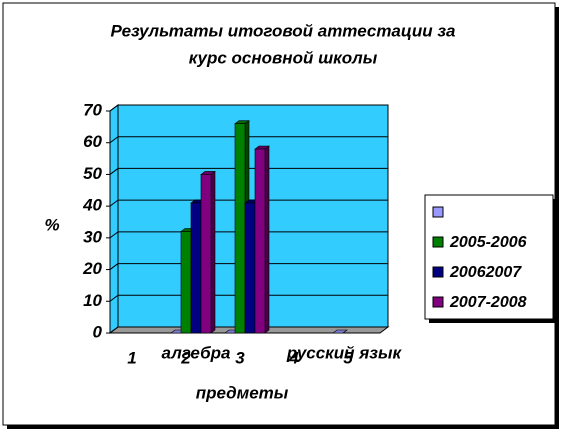 The image size is (564, 435). I want to click on x-tick-label: 4, so click(293, 357).